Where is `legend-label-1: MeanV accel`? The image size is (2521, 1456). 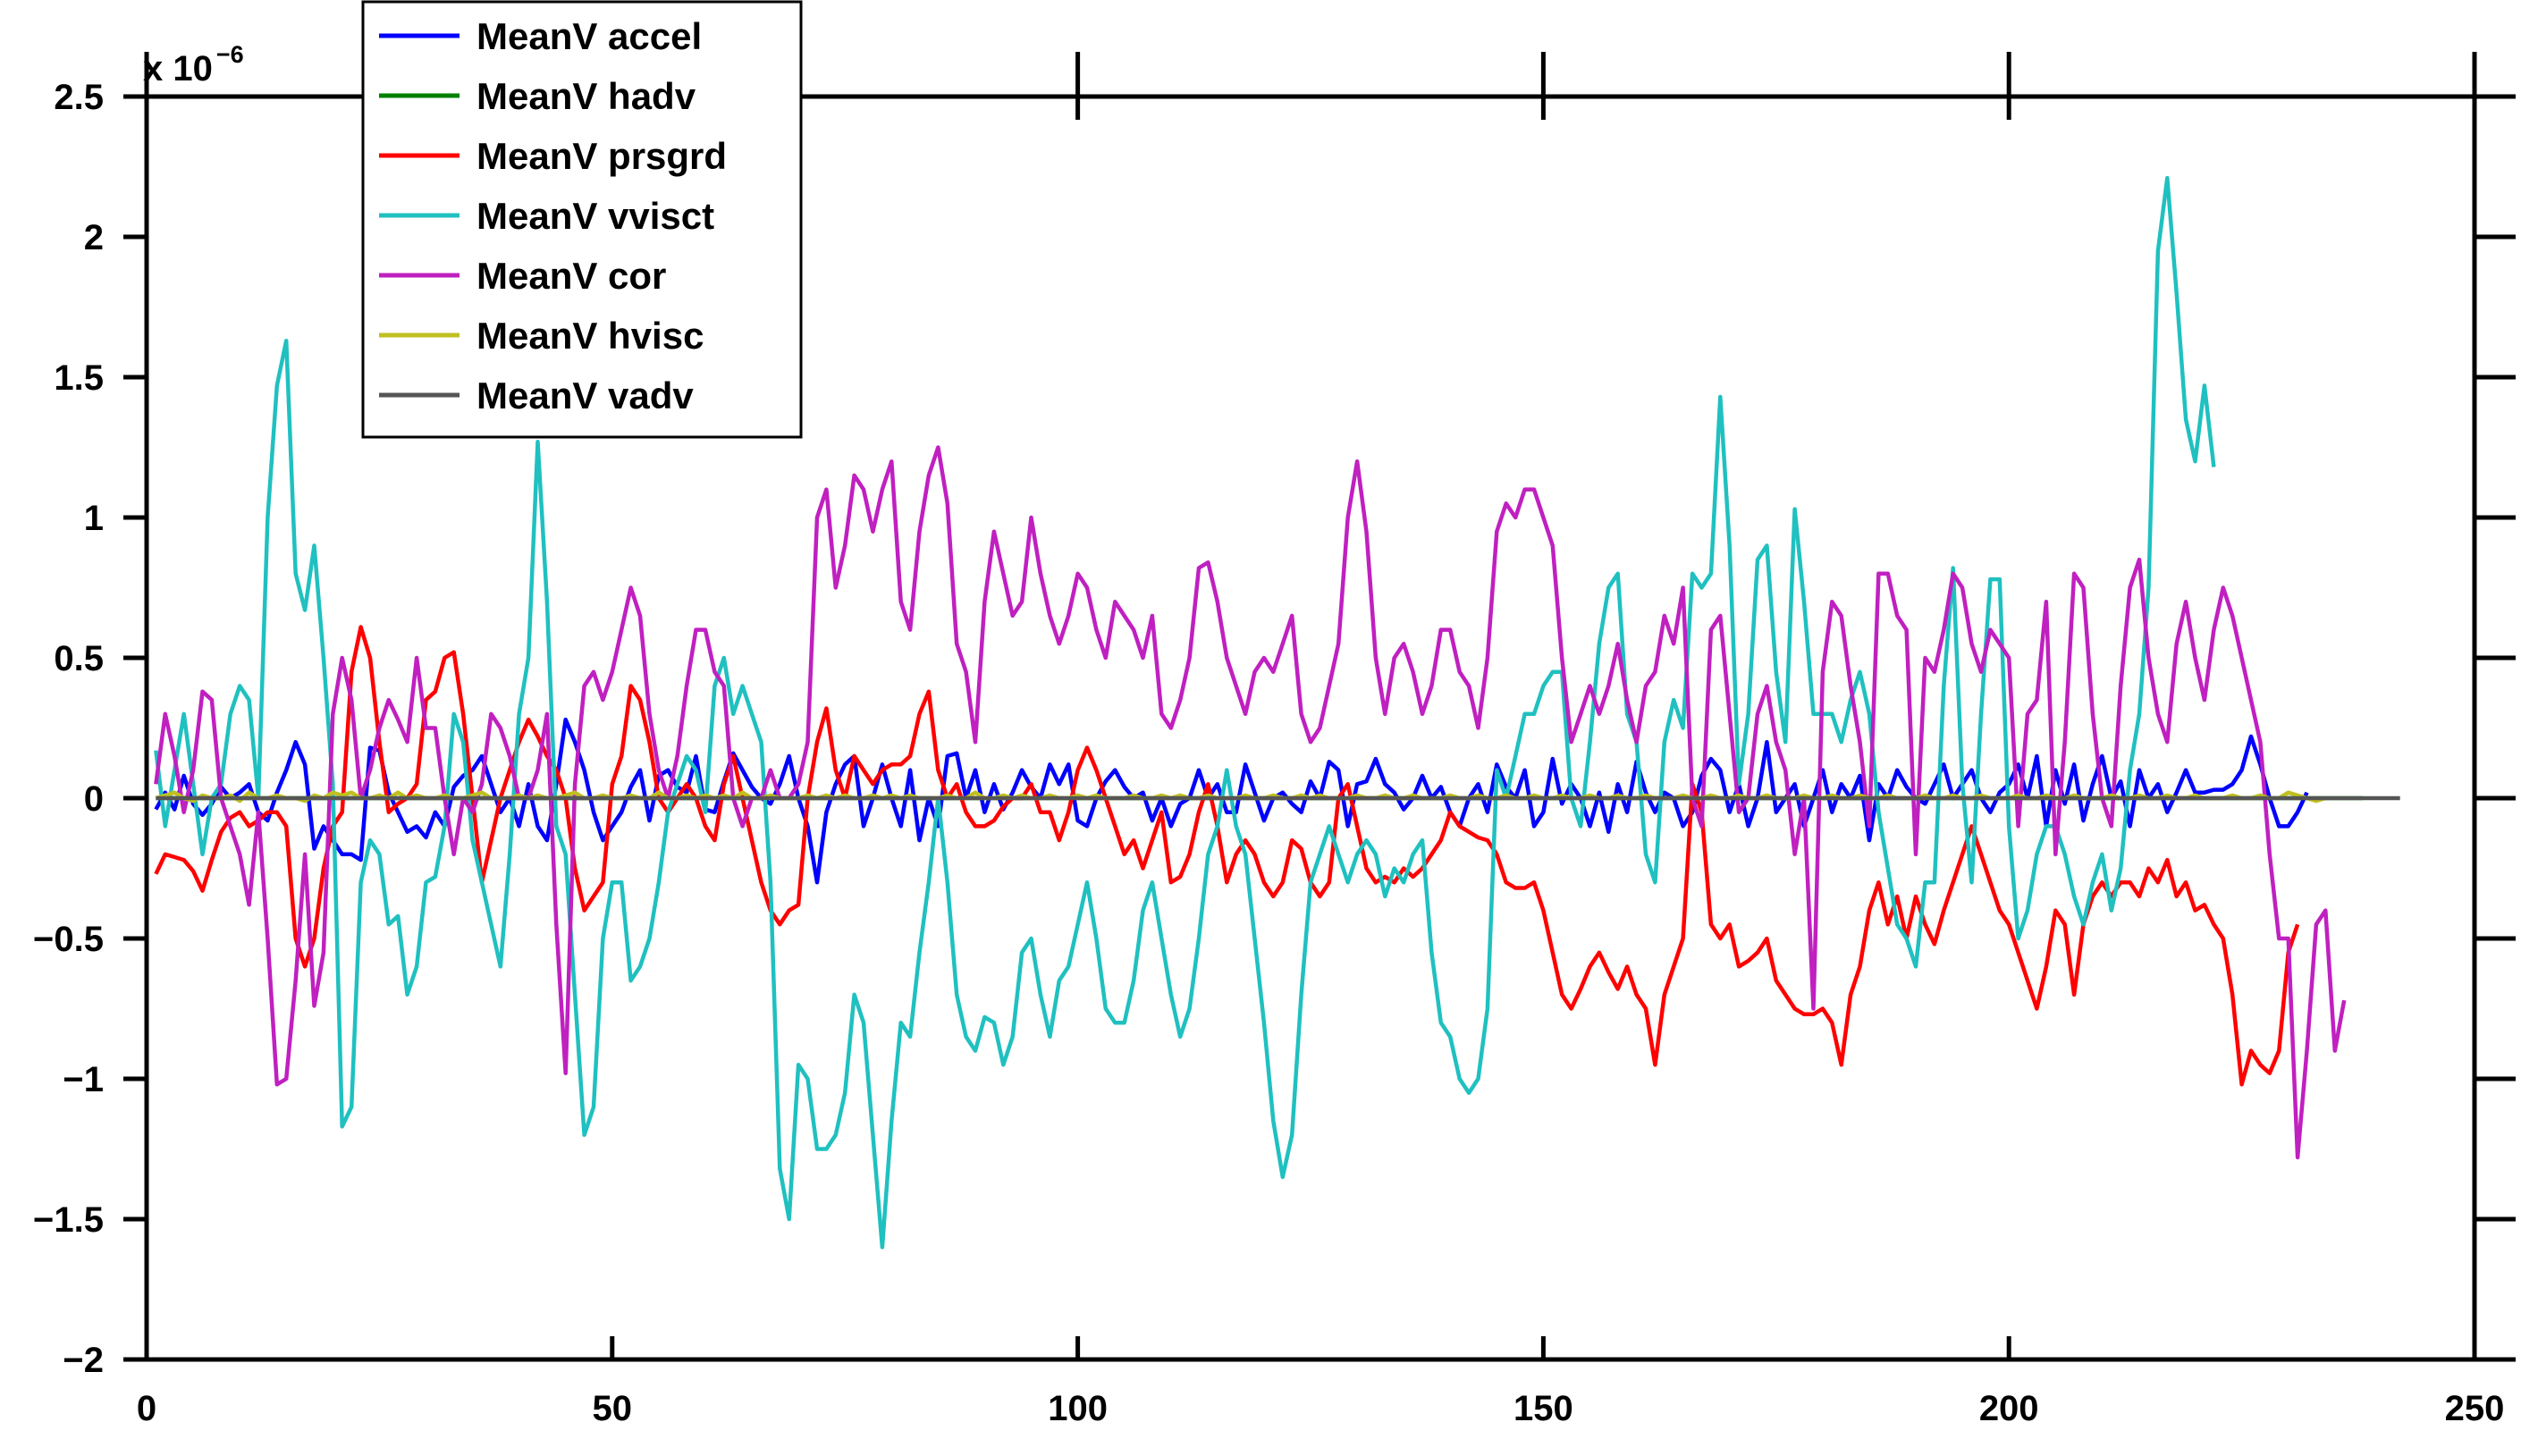
legend-label-1: MeanV accel is located at coordinates (589, 36).